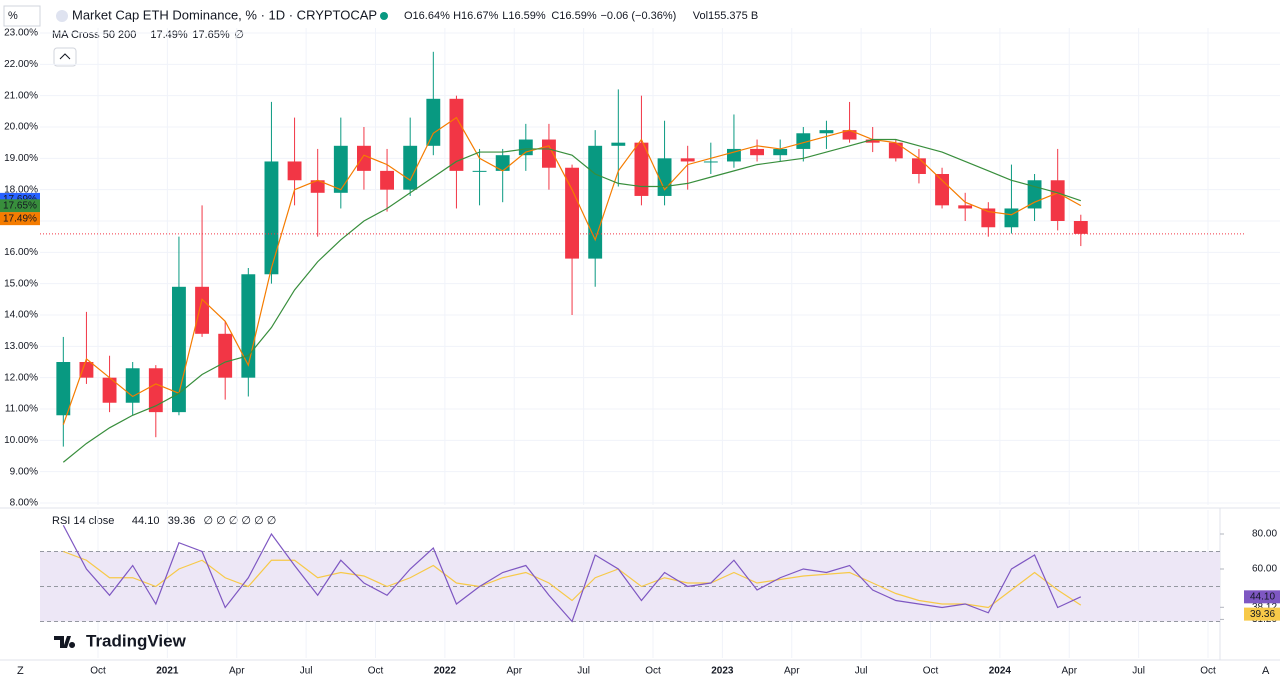 The image size is (1280, 683). Describe the element at coordinates (725, 16) in the screenshot. I see `ohlc-readout: Vol155.375 B` at that location.